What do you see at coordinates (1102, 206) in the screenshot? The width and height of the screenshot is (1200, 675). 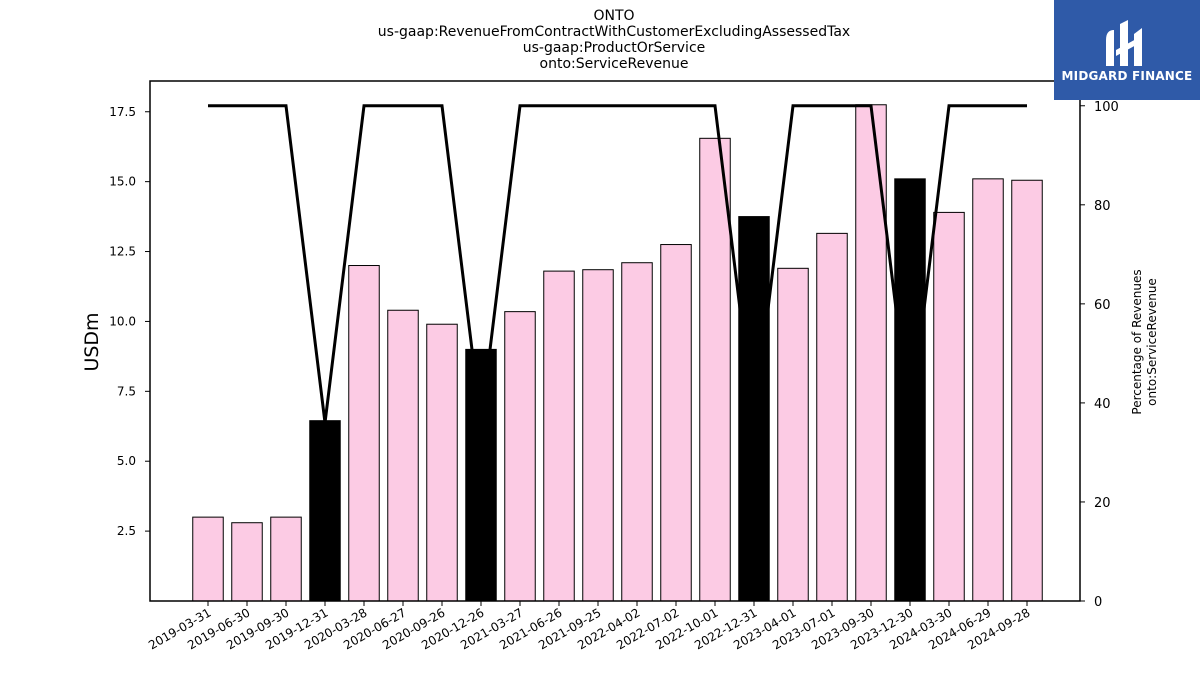 I see `y2-tick-label: 80` at bounding box center [1102, 206].